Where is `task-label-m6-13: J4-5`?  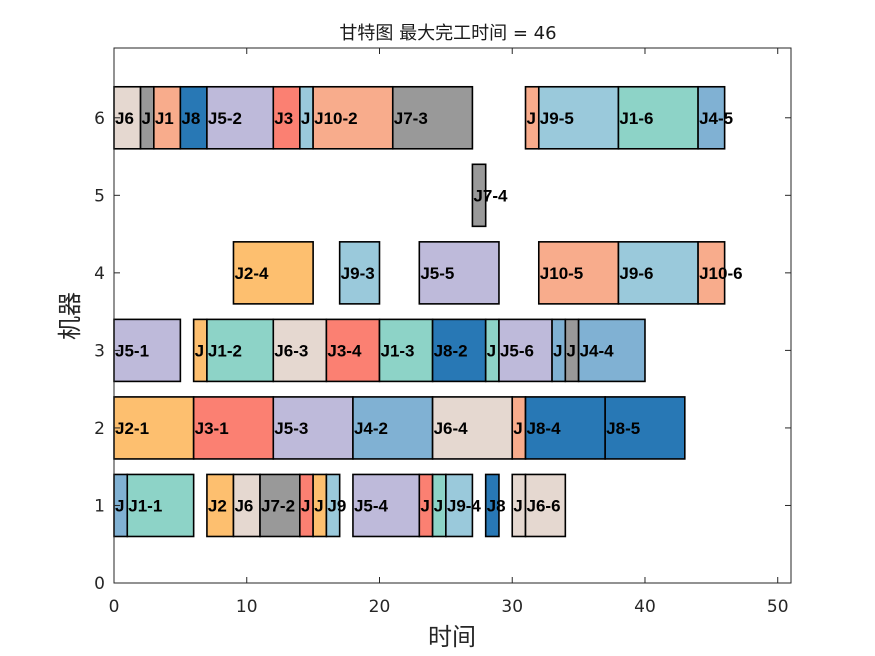 task-label-m6-13: J4-5 is located at coordinates (716, 118).